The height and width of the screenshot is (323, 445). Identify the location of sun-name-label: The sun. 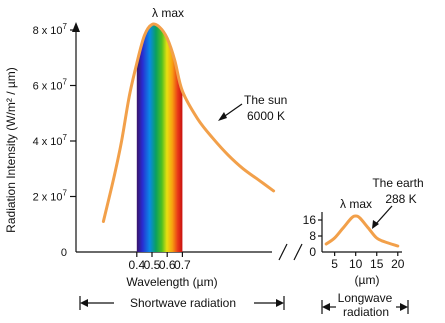
(265, 100).